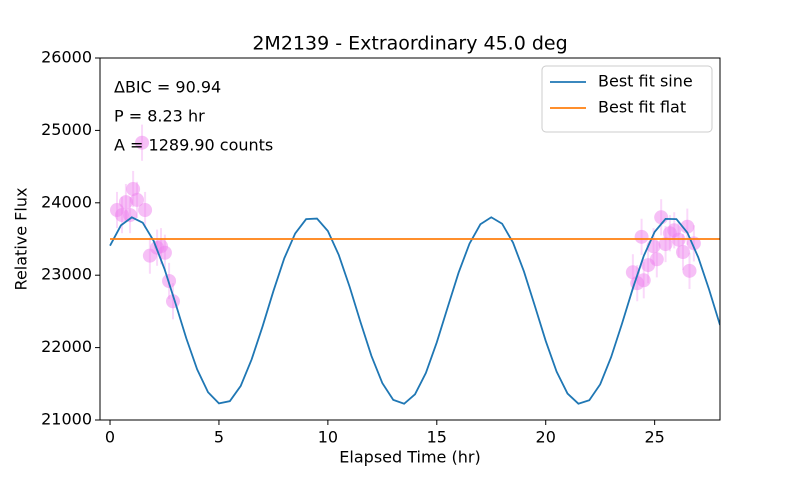  Describe the element at coordinates (159, 116) in the screenshot. I see `annotation: P = 8.23 hr` at that location.